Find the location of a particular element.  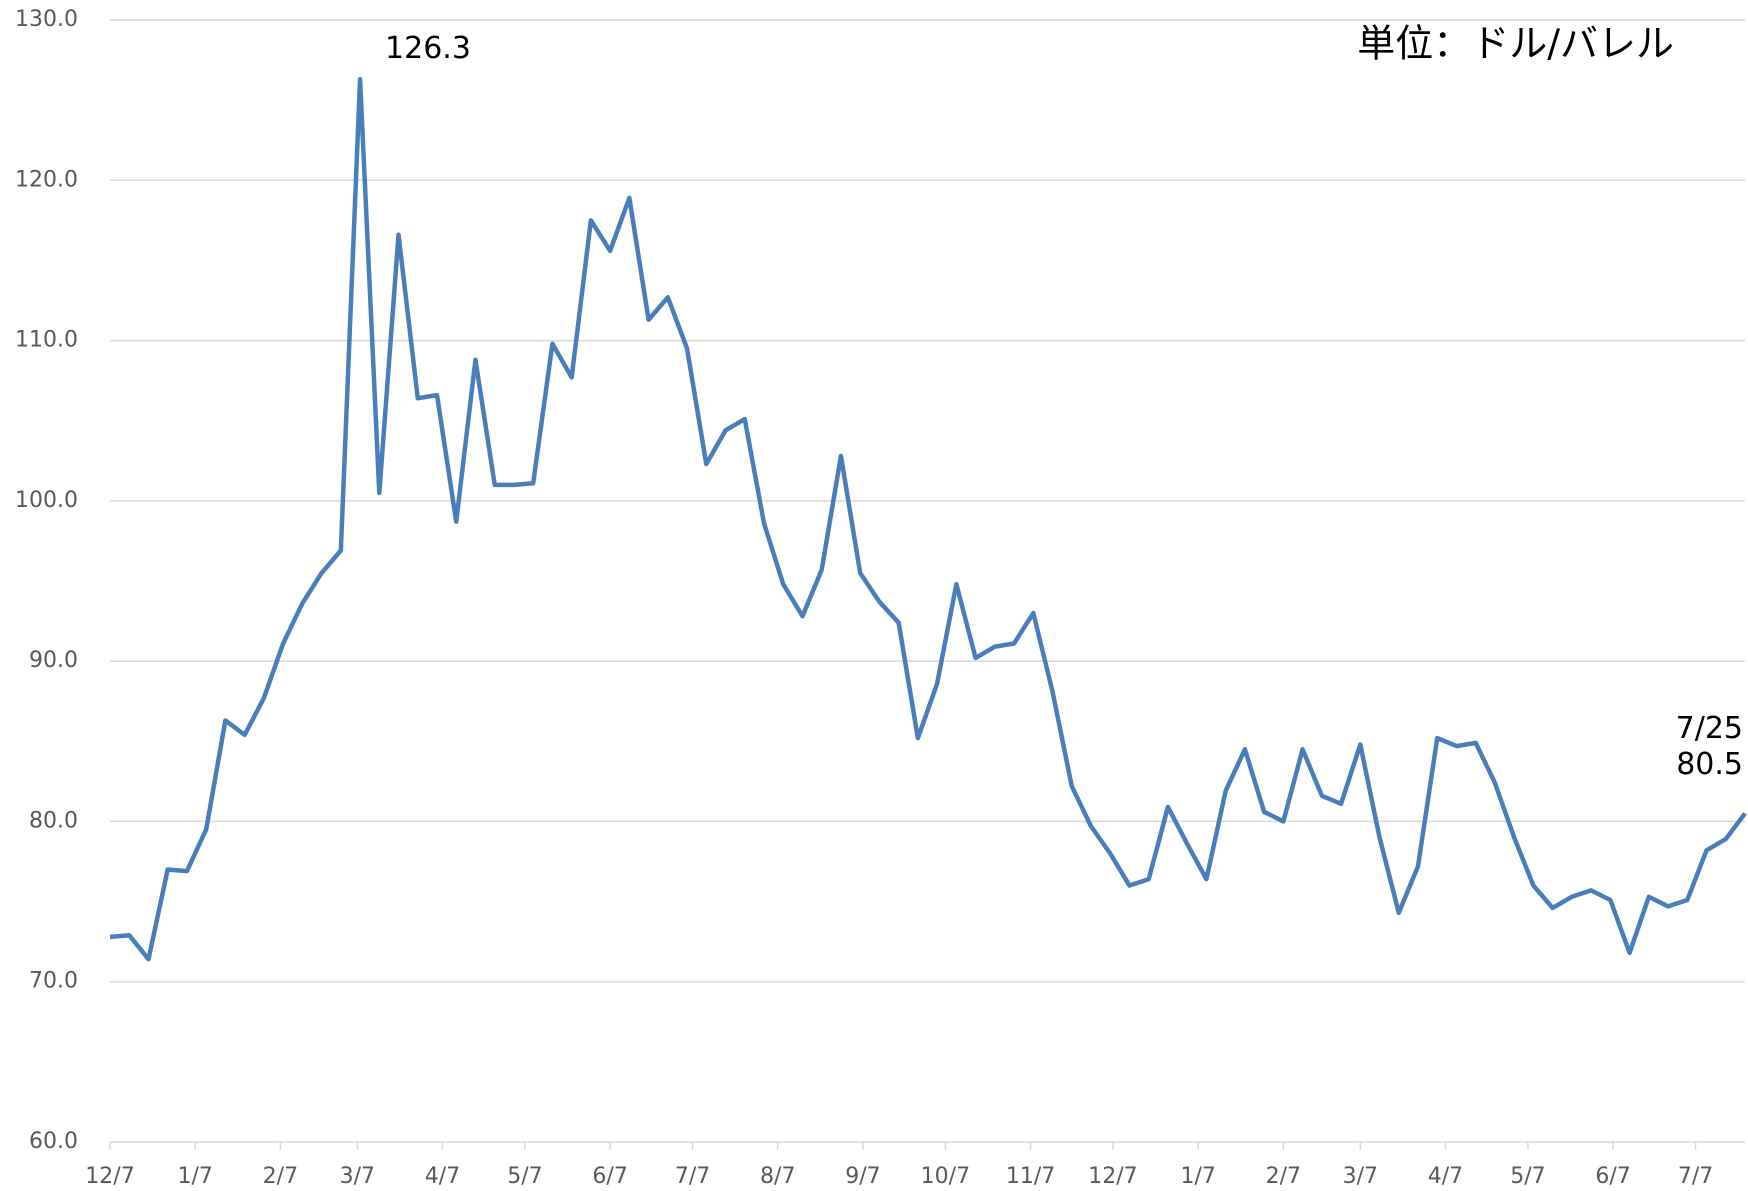

y-tick-label: 60.0 is located at coordinates (53, 1141).